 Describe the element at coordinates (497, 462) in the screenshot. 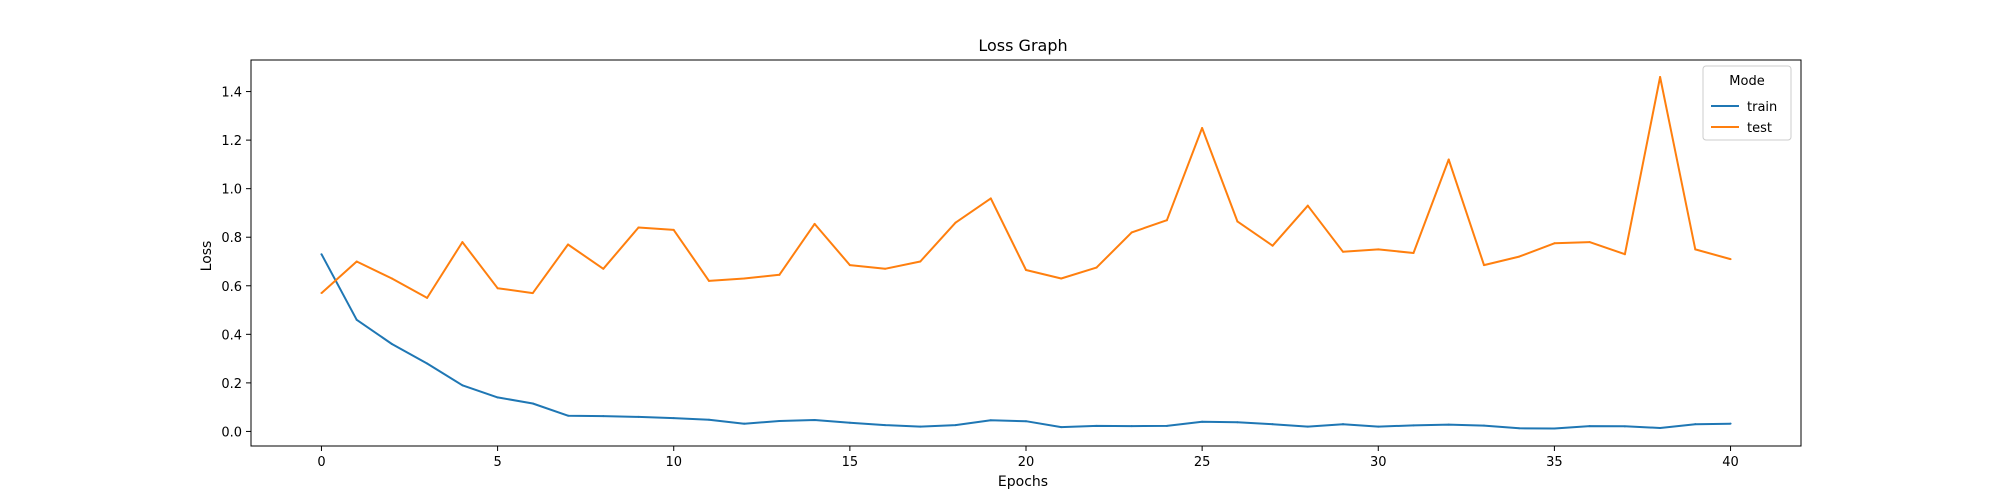

I see `x-tick-label: 5` at that location.